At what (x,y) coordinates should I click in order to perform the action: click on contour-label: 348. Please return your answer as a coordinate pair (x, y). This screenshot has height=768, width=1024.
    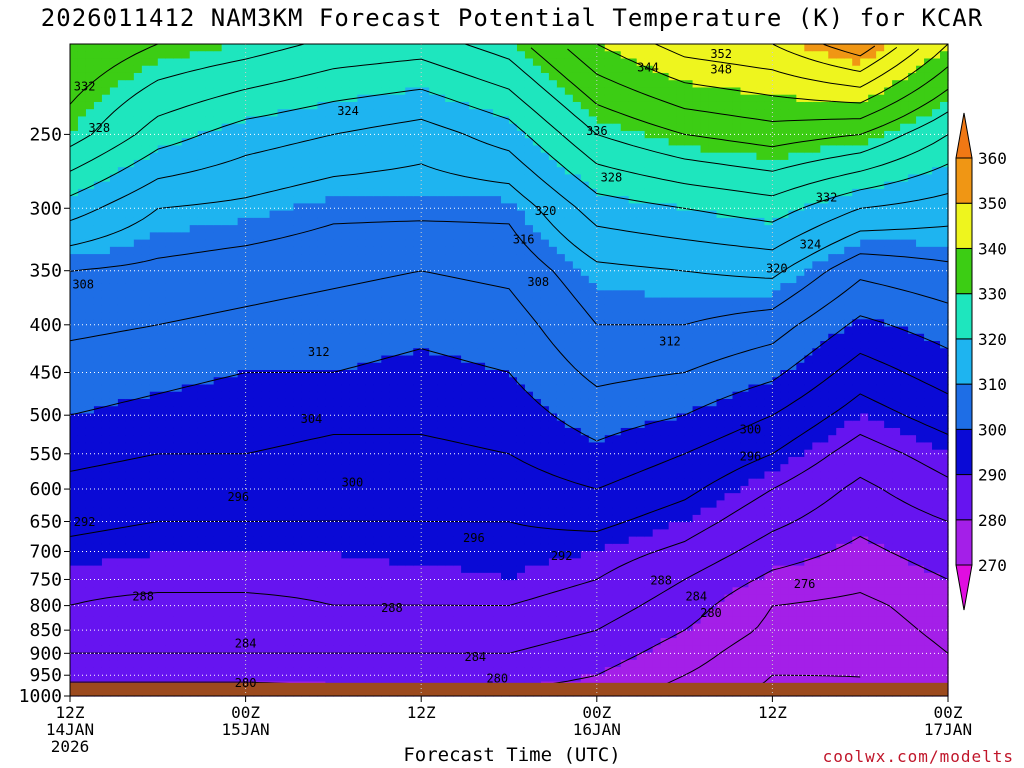
    Looking at the image, I should click on (721, 70).